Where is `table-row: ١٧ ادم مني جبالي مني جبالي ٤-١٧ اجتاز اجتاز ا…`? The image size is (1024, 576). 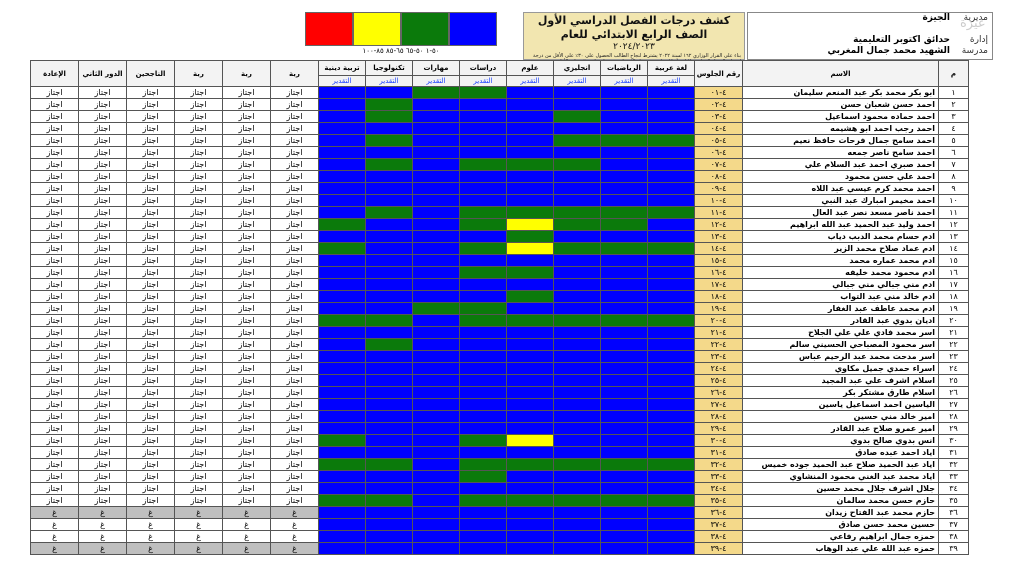
table-row: ١٧ ادم مني جبالي مني جبالي ٤-١٧ اجتاز اجتاز ا… is located at coordinates (499, 284).